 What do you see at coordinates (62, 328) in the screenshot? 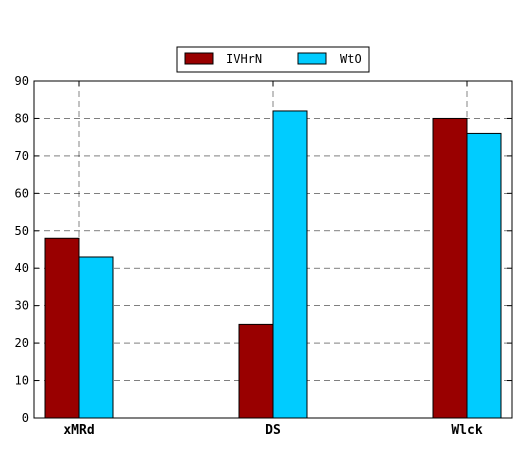
I see `bar-ivhrn-xmrd` at bounding box center [62, 328].